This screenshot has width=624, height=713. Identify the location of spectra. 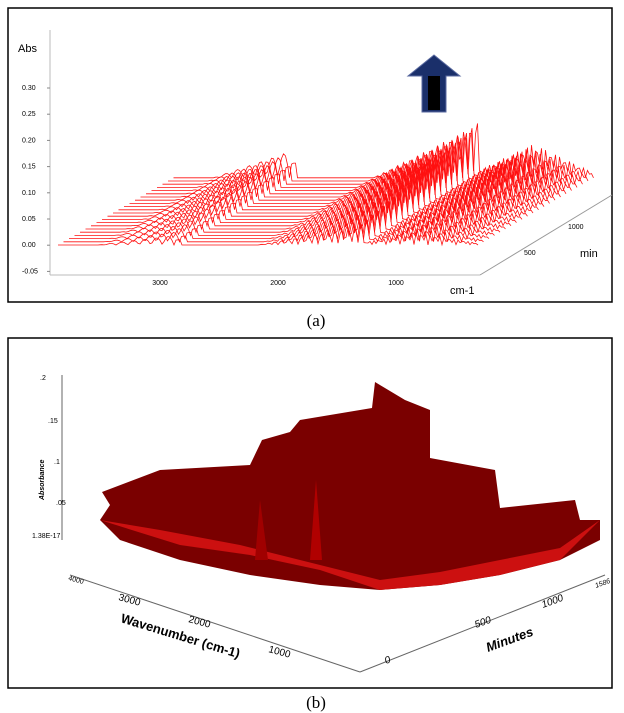
(326, 185).